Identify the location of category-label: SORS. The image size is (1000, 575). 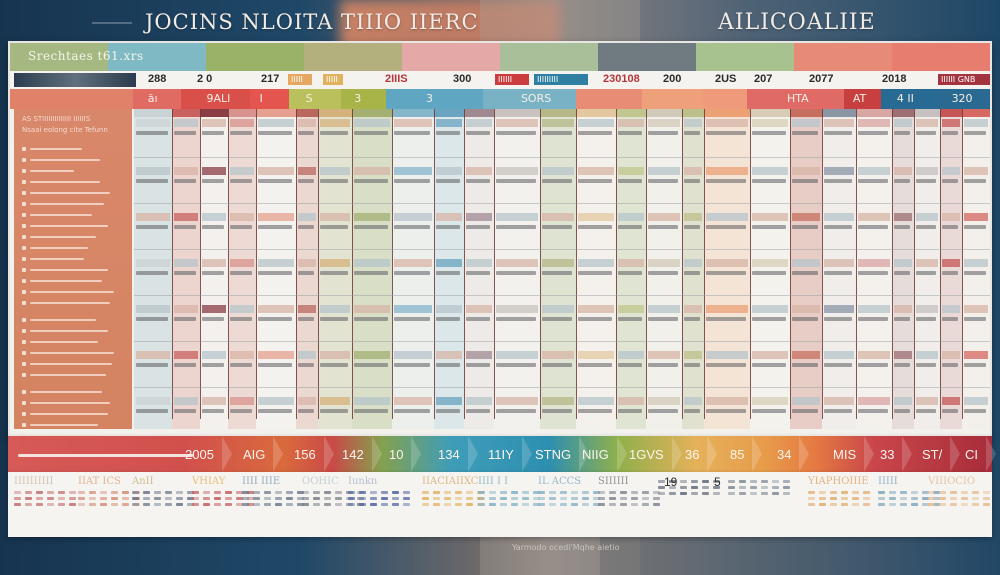
(536, 98).